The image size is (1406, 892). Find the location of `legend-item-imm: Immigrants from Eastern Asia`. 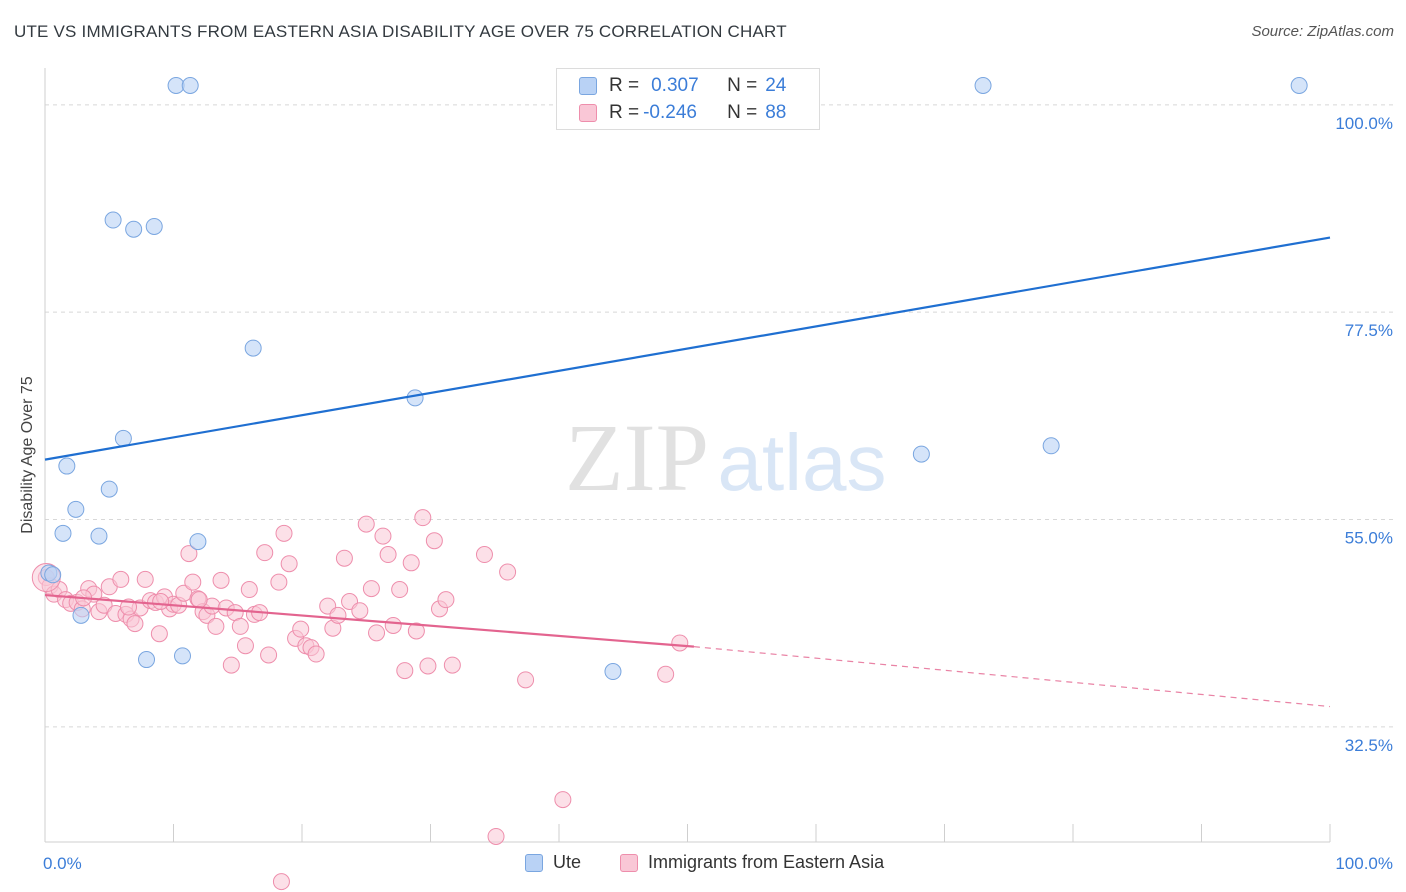

legend-item-imm: Immigrants from Eastern Asia is located at coordinates (752, 862).